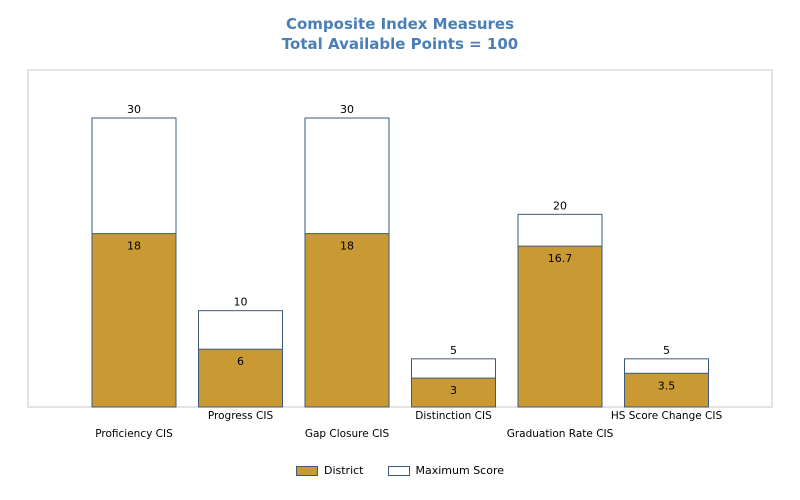 The image size is (800, 500). Describe the element at coordinates (667, 385) in the screenshot. I see `data-label-district: 3.5` at that location.